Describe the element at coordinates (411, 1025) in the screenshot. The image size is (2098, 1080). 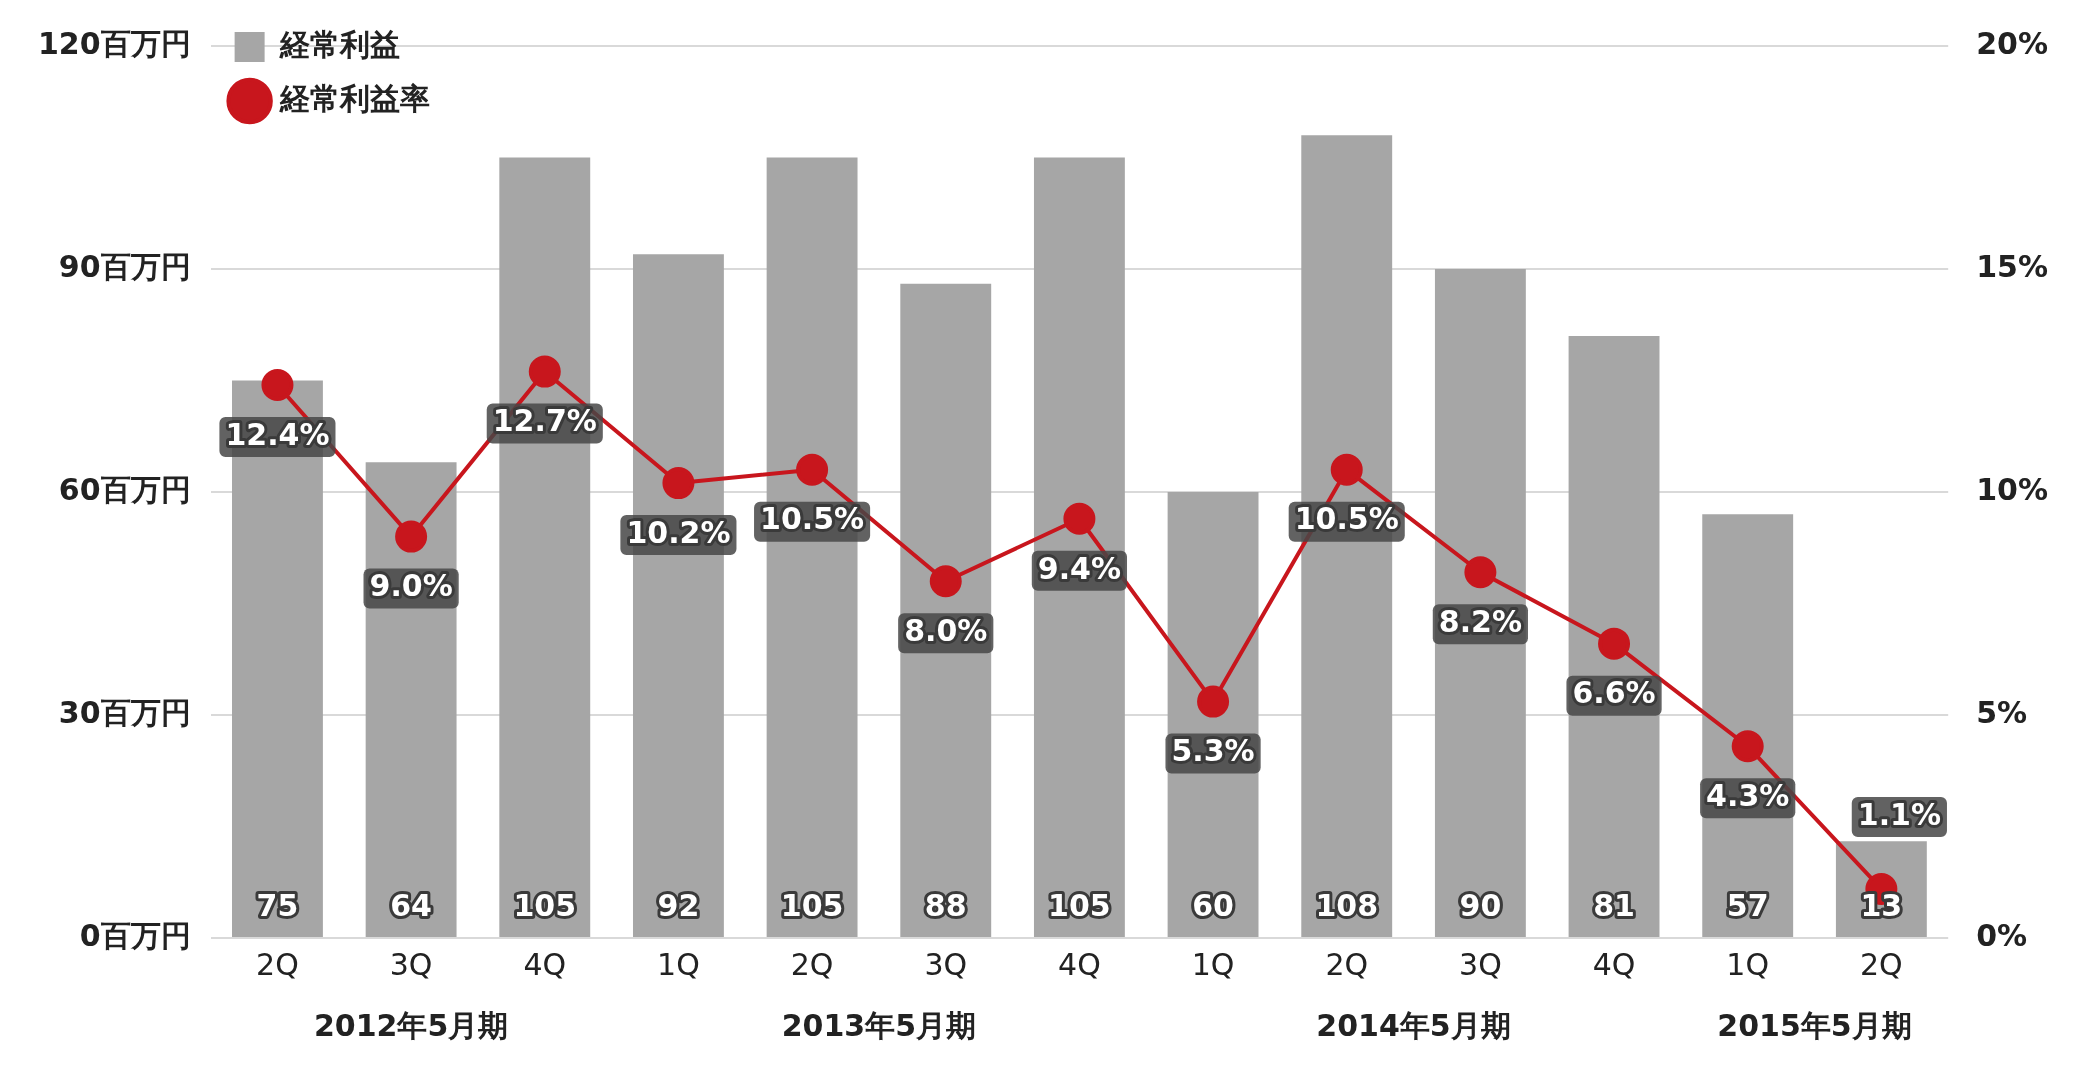
I see `text: 2012年5月期` at that location.